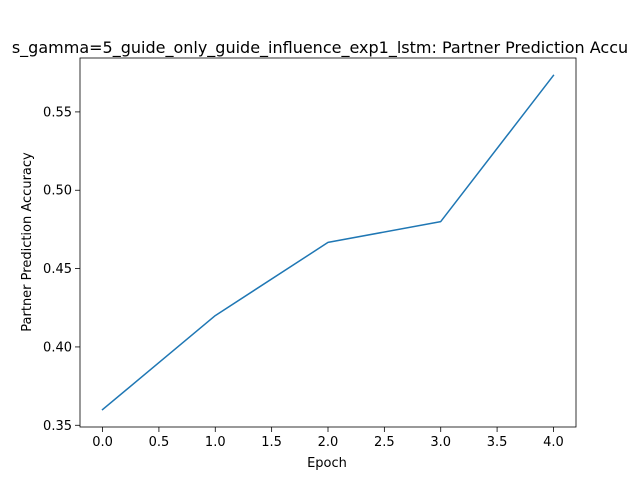 The height and width of the screenshot is (480, 640). What do you see at coordinates (553, 442) in the screenshot?
I see `x-tick-label: 4.0` at bounding box center [553, 442].